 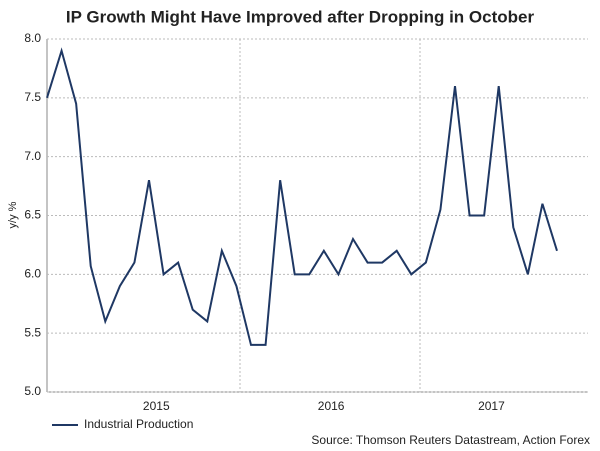 I want to click on y-axis-label: y/y %, so click(x=13, y=214).